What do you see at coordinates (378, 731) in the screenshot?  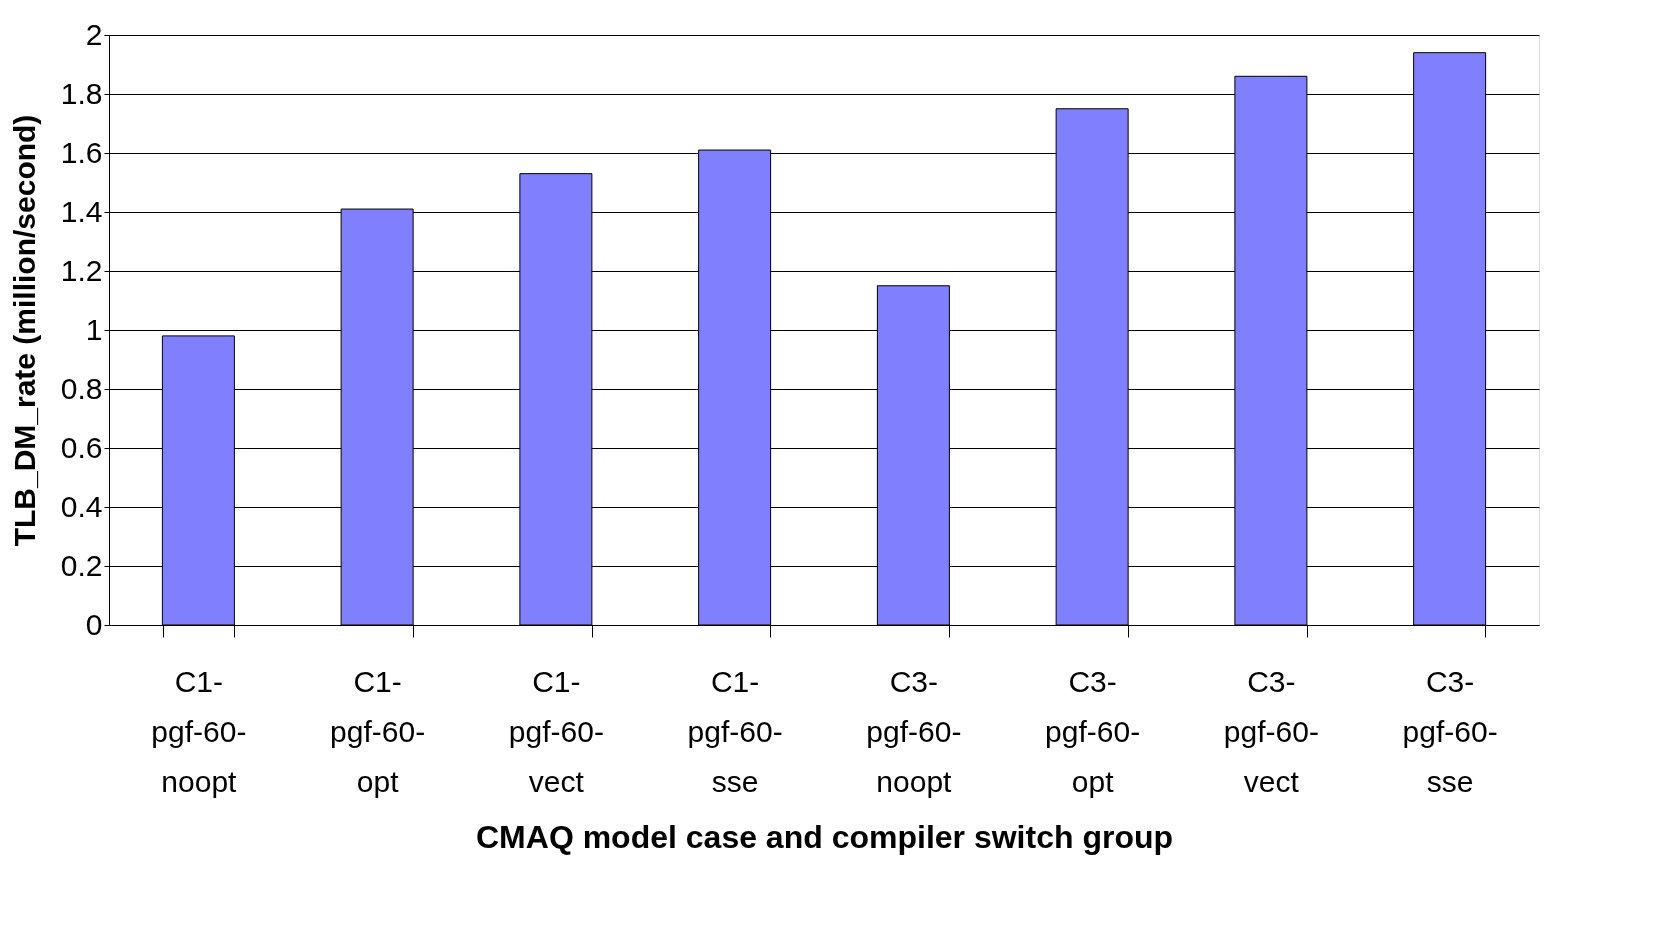 I see `x-tick-label: C1-pgf-60-opt` at bounding box center [378, 731].